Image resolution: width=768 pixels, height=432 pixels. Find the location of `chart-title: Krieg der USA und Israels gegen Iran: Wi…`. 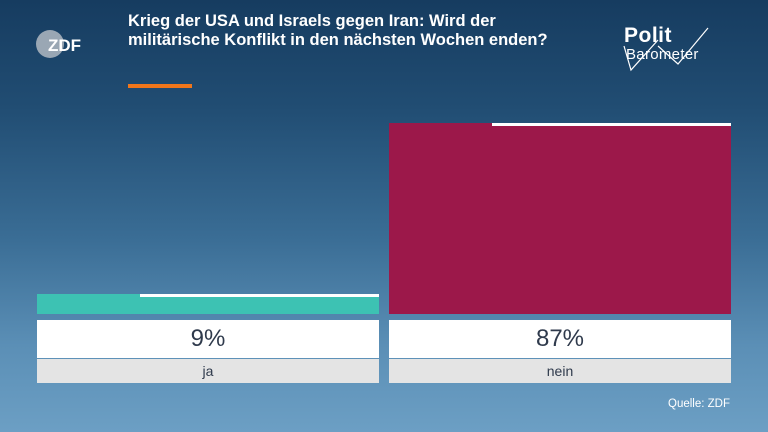

chart-title: Krieg der USA und Israels gegen Iran: Wi… is located at coordinates (338, 30).